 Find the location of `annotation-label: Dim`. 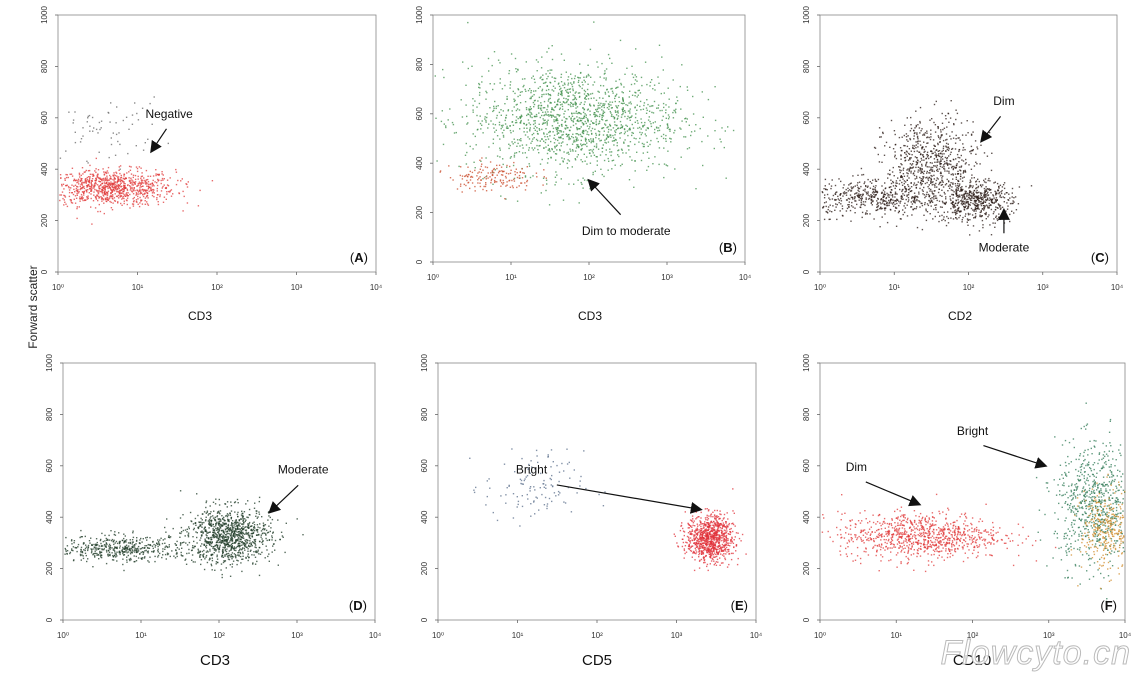

annotation-label: Dim is located at coordinates (1003, 101).